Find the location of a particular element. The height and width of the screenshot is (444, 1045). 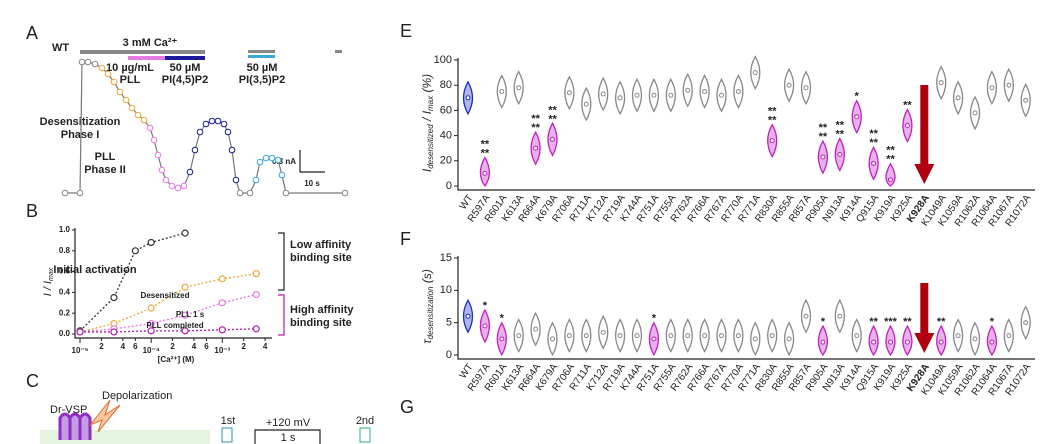

y-axis-label-part: max is located at coordinates (430, 103).